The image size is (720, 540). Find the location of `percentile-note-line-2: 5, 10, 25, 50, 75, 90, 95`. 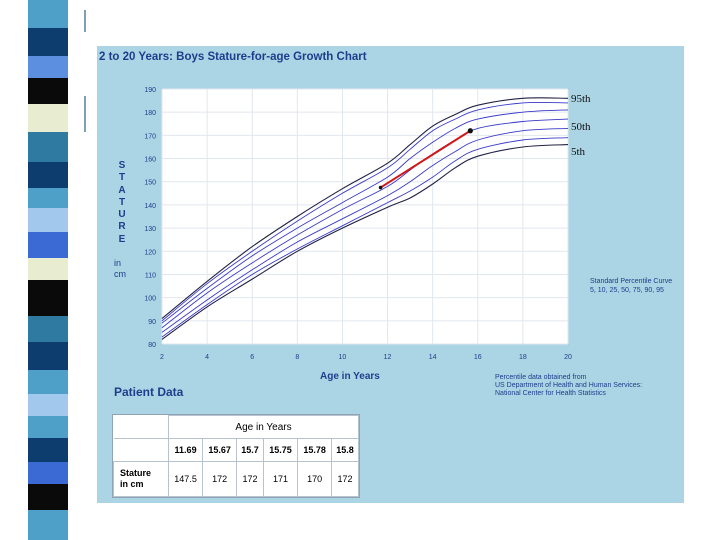

percentile-note-line-2: 5, 10, 25, 50, 75, 90, 95 is located at coordinates (627, 290).